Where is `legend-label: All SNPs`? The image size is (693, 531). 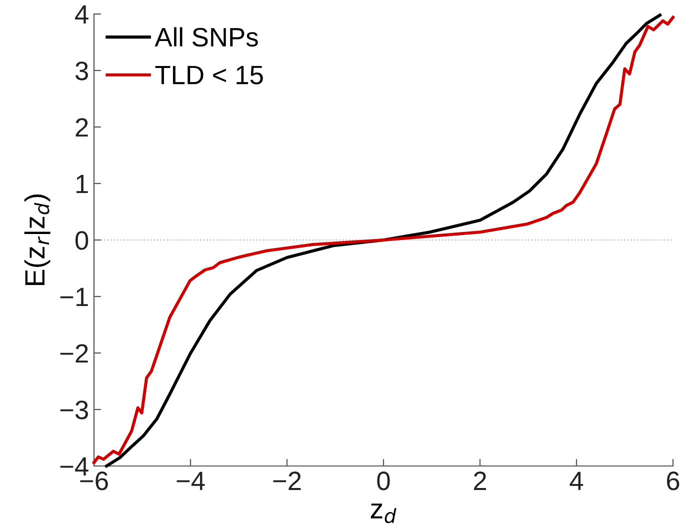
legend-label: All SNPs is located at coordinates (206, 37).